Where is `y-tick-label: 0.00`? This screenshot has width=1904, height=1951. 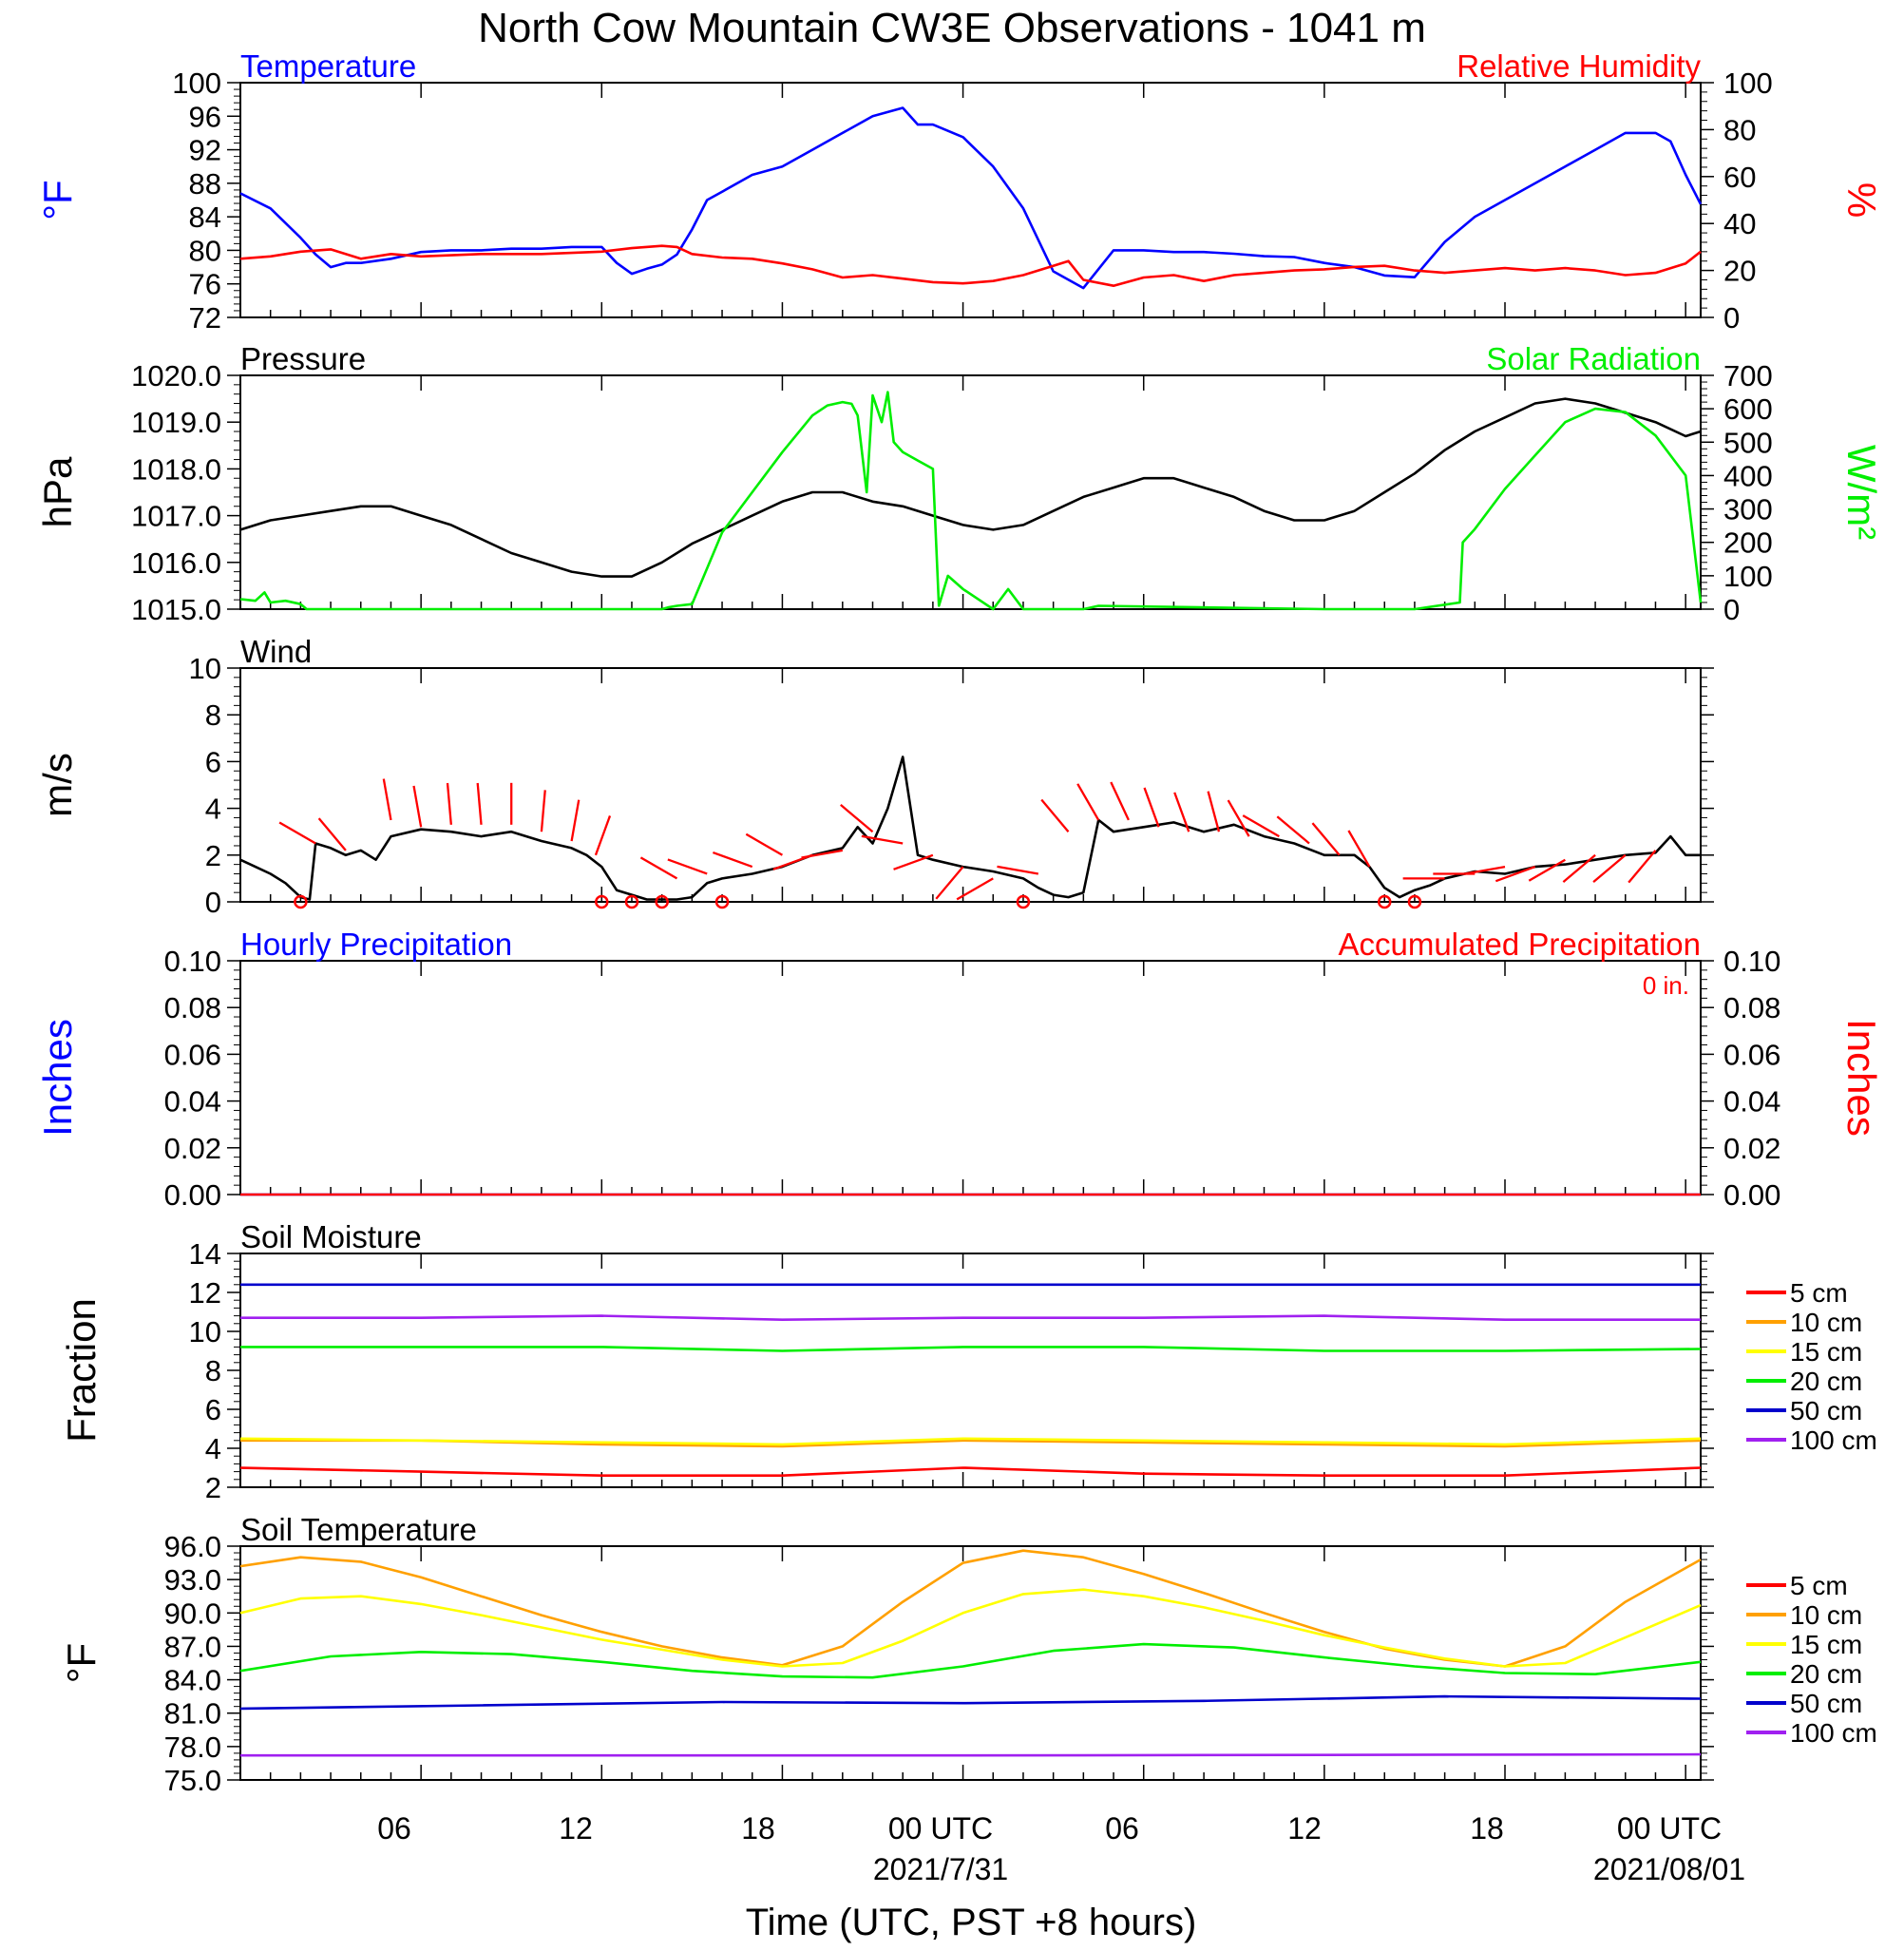
y-tick-label: 0.00 is located at coordinates (193, 1195).